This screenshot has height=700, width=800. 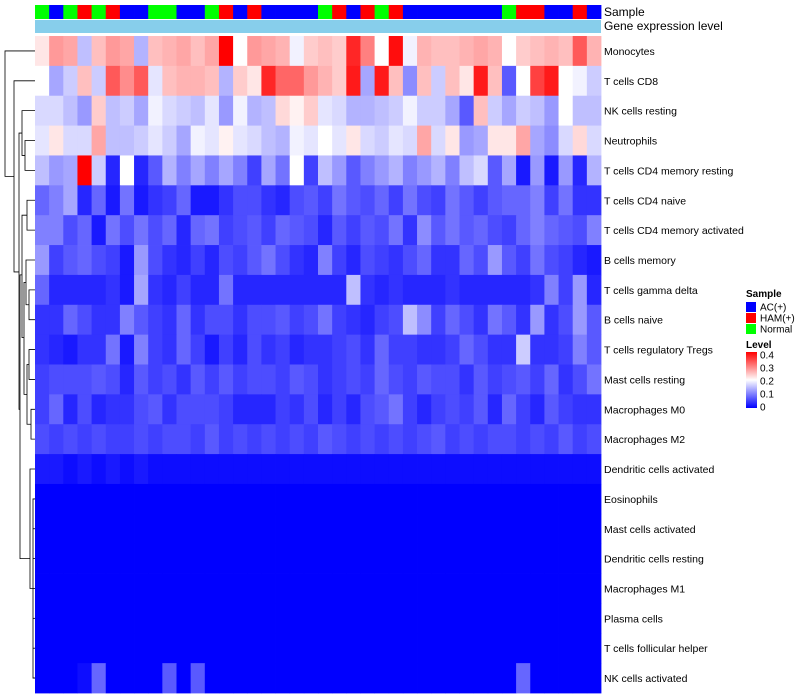 I want to click on dendrogram-branch, so click(x=24, y=176).